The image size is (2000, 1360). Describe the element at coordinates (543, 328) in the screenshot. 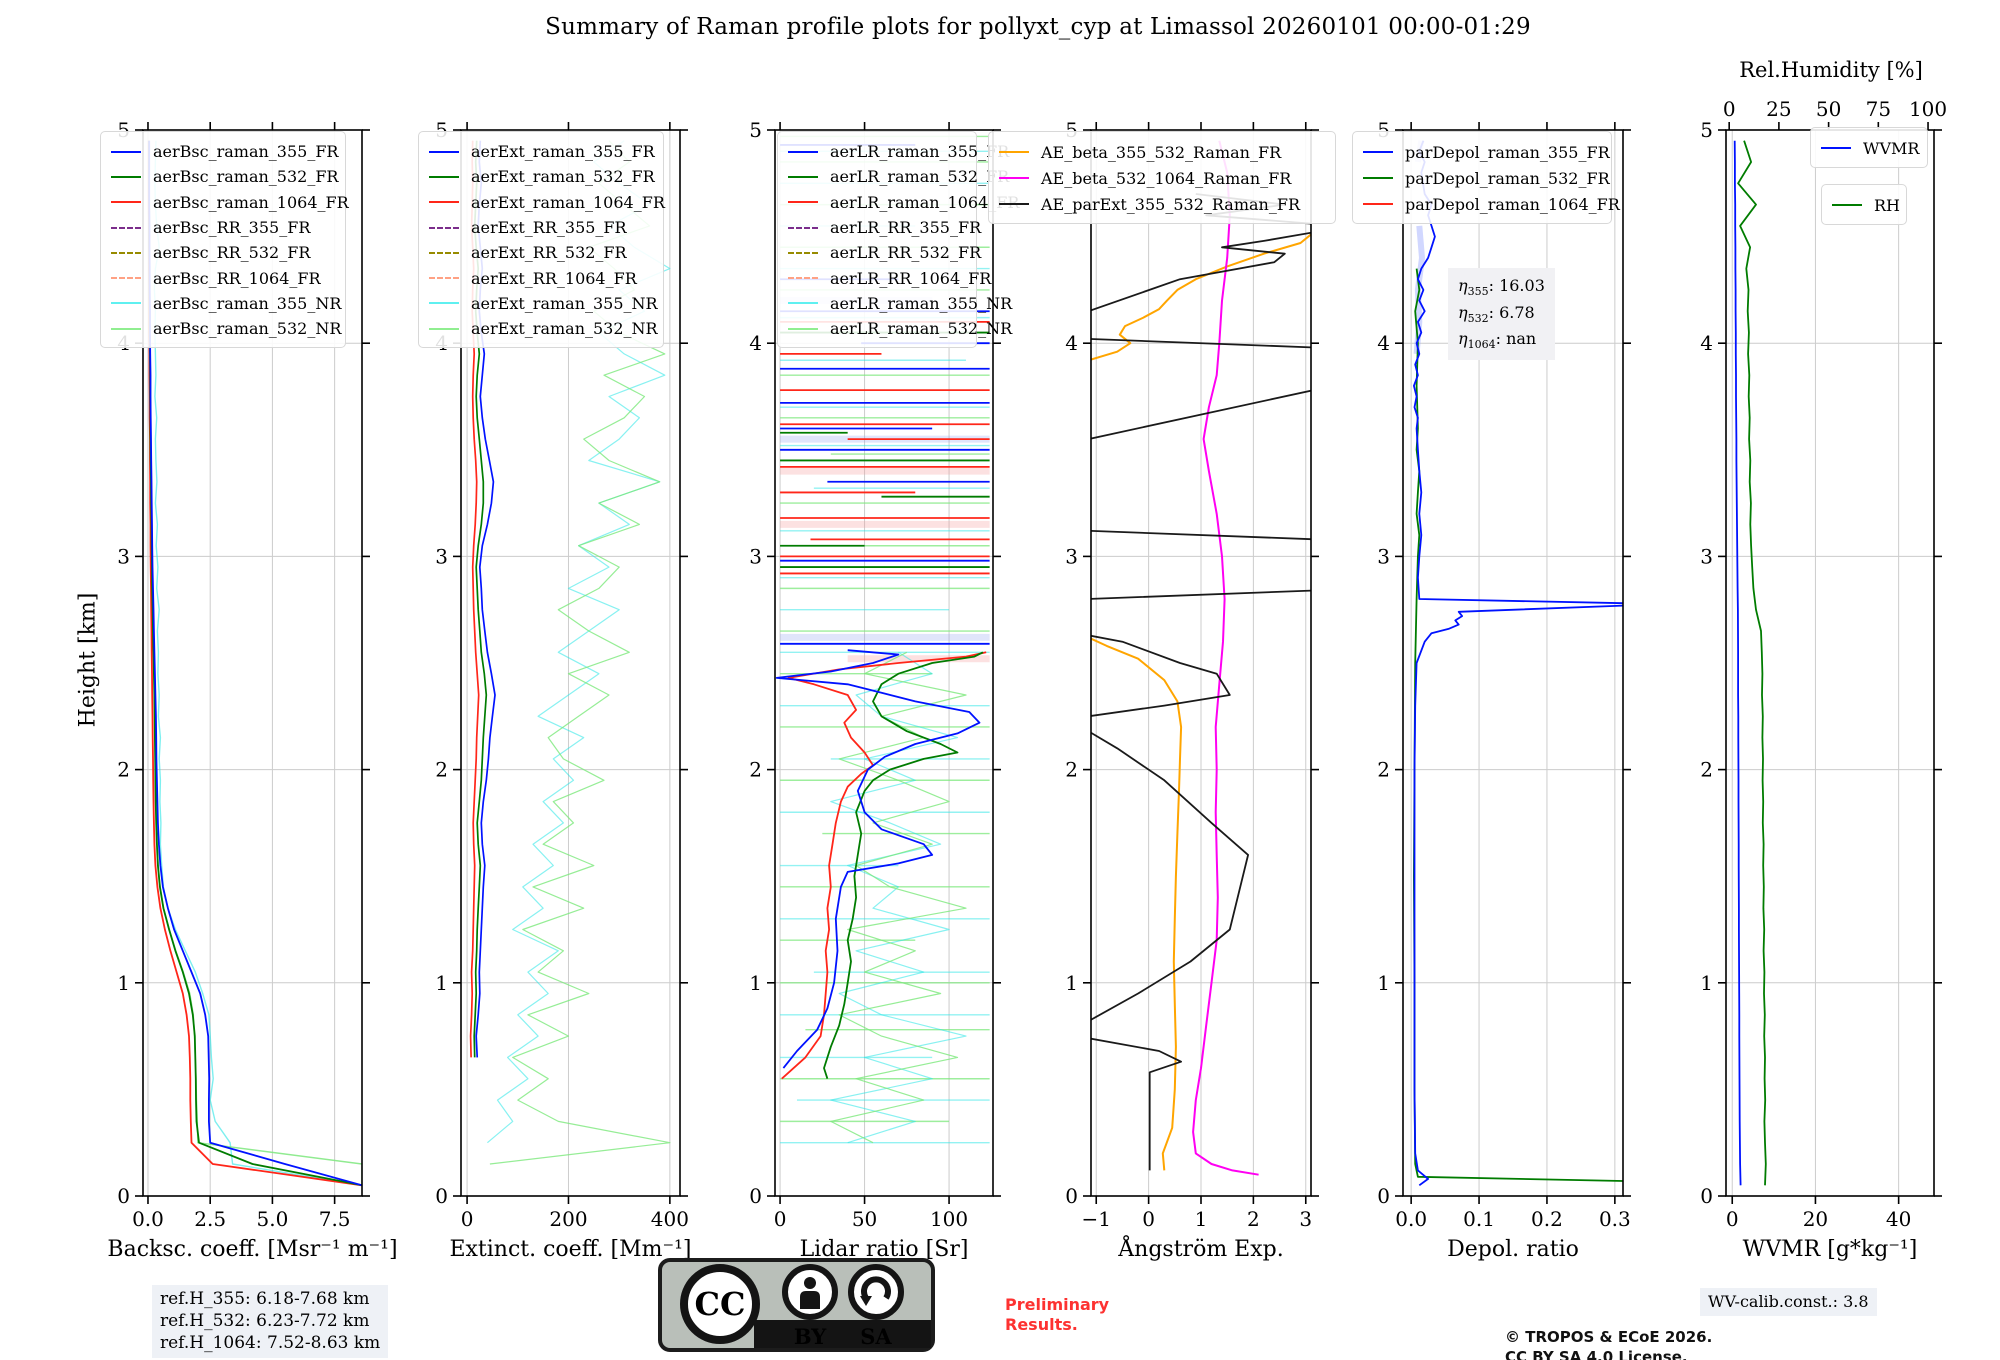

I see `legend-item: aerExt_raman_532_NR` at that location.